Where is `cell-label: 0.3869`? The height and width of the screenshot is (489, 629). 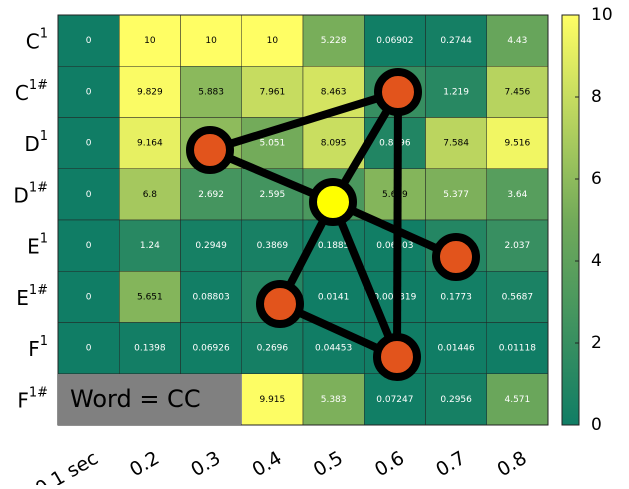
cell-label: 0.3869 is located at coordinates (273, 246).